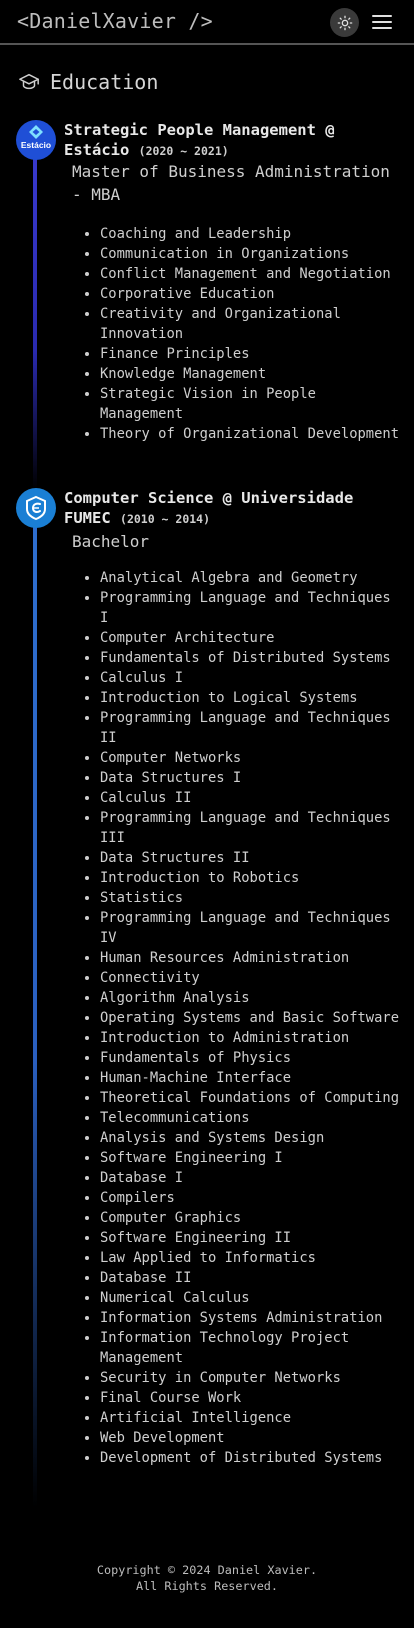 The width and height of the screenshot is (414, 1628). What do you see at coordinates (250, 998) in the screenshot?
I see `course-item: Algorithm Analysis` at bounding box center [250, 998].